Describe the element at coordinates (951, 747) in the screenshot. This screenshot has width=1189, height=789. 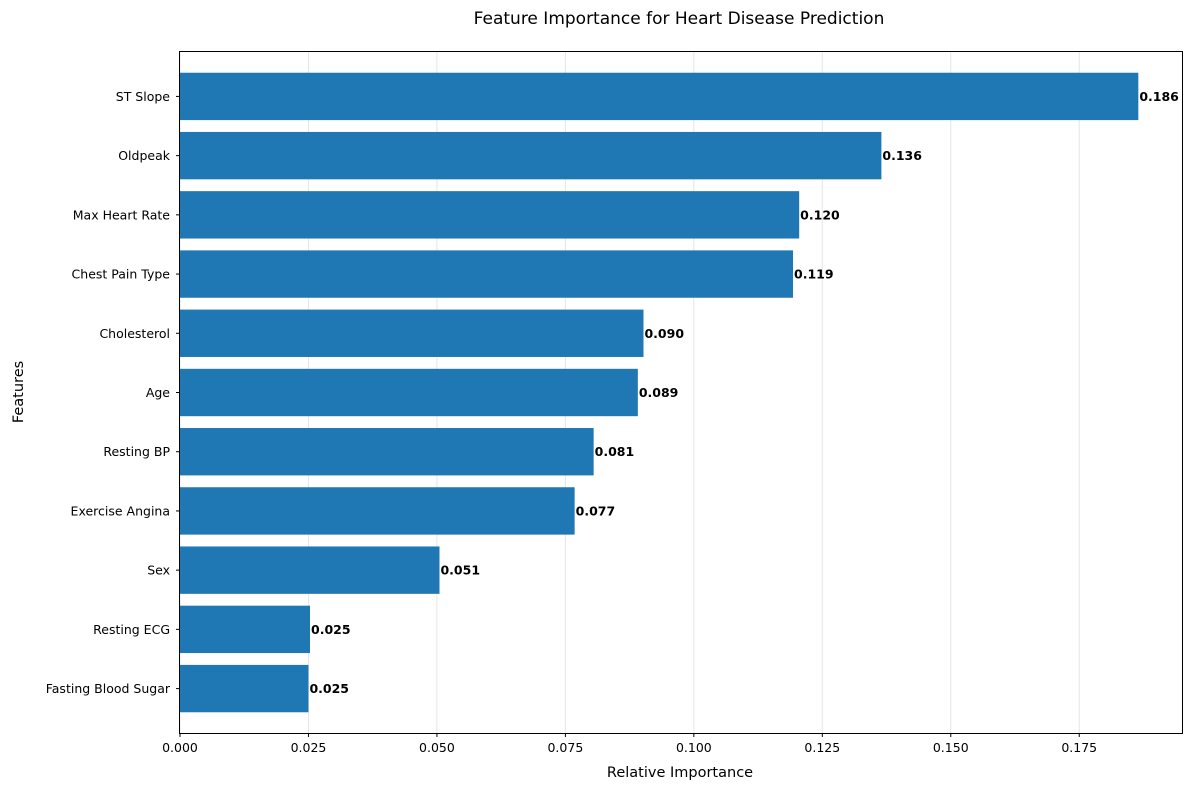
I see `x-tick-label: 0.150` at that location.